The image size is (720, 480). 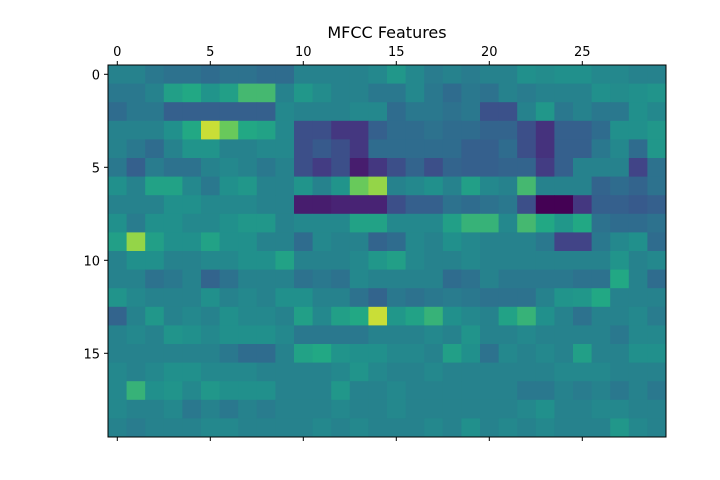 What do you see at coordinates (582, 52) in the screenshot?
I see `x-tick-label: 25` at bounding box center [582, 52].